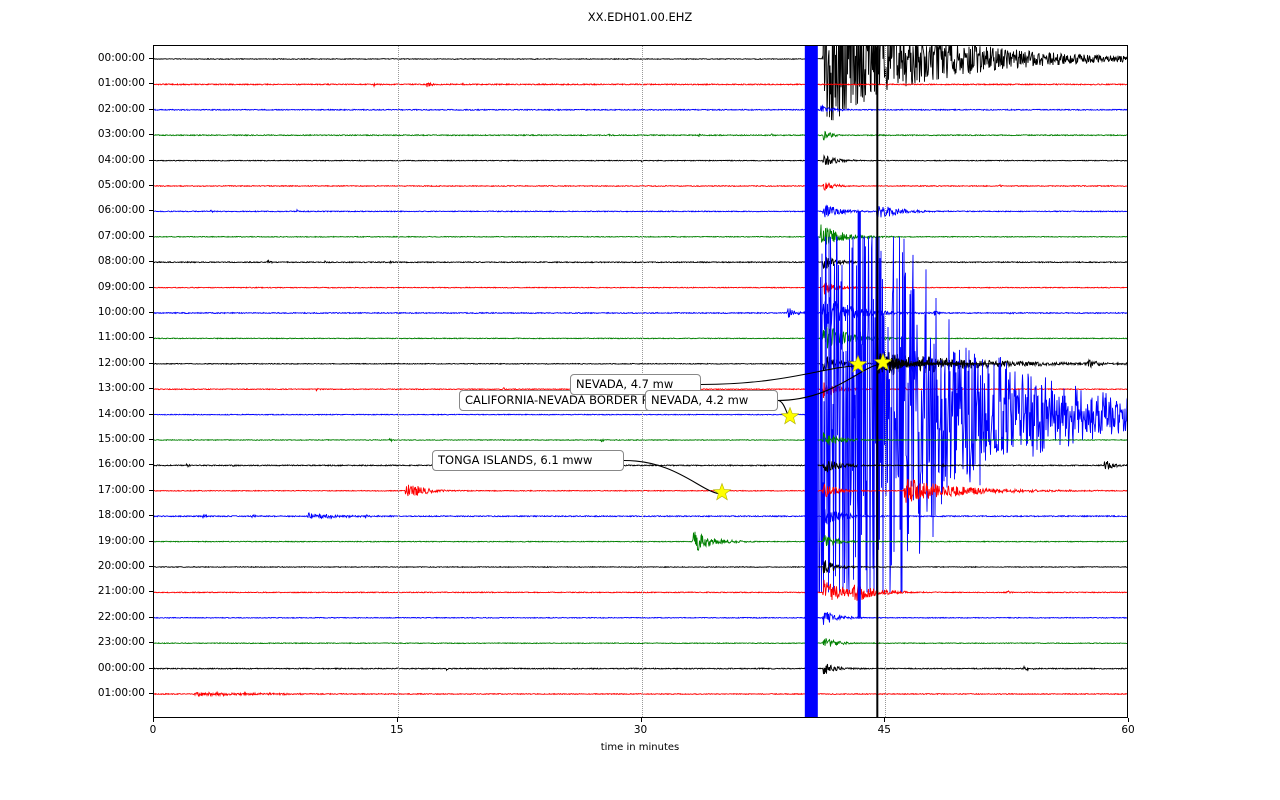 The image size is (1280, 800). Describe the element at coordinates (939, 363) in the screenshot. I see `coda-wedge-trace` at that location.